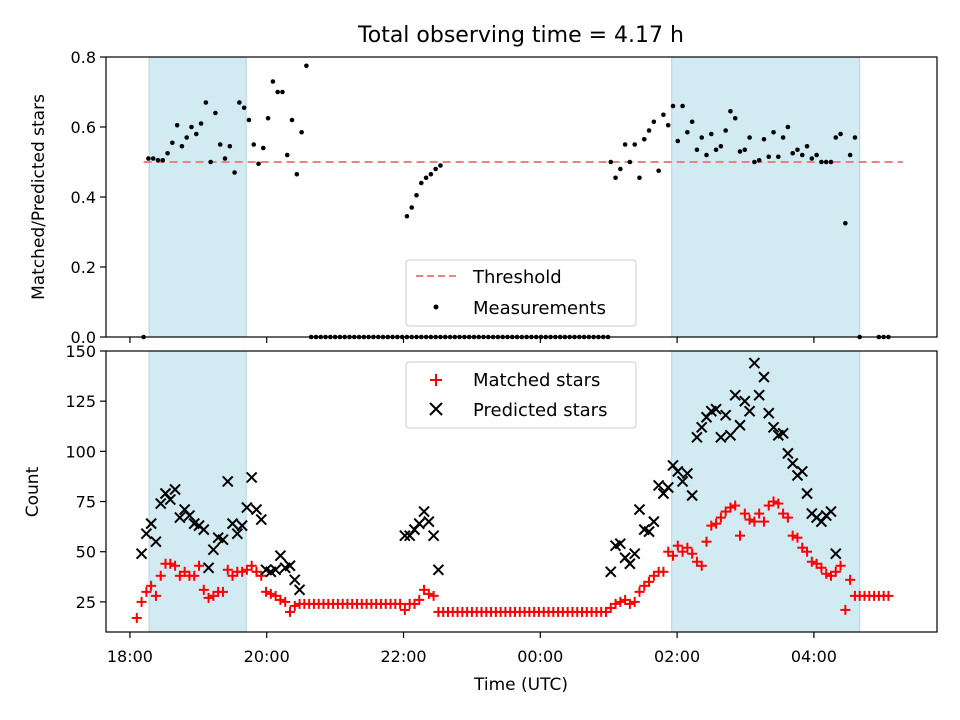  Describe the element at coordinates (403, 656) in the screenshot. I see `x-tick-label: 22:00` at that location.